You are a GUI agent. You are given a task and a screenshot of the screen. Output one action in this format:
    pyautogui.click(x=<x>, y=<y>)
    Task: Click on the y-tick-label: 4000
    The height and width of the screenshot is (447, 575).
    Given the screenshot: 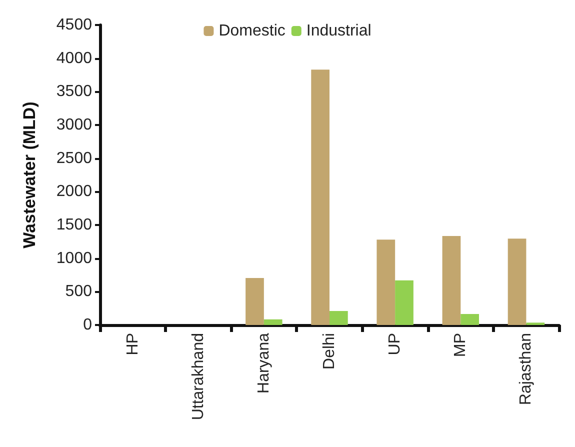 What is the action you would take?
    pyautogui.click(x=74, y=58)
    